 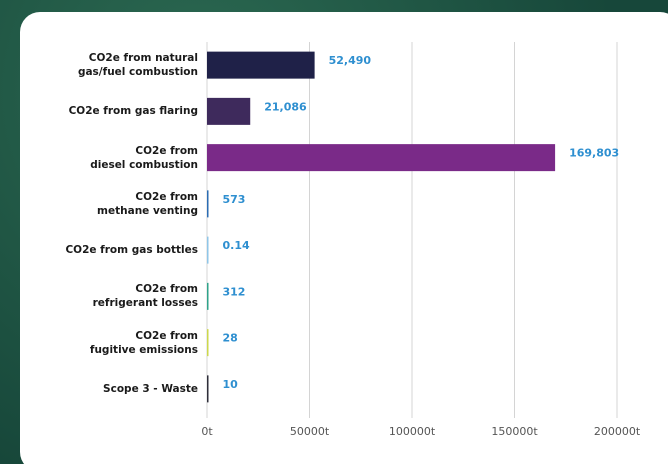 What do you see at coordinates (207, 431) in the screenshot?
I see `x-tick-label: 0t` at bounding box center [207, 431].